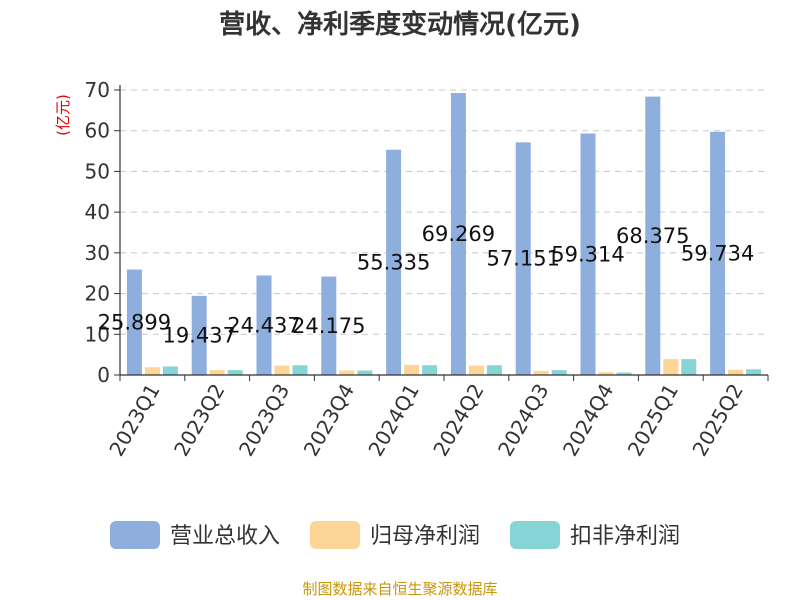 The image size is (800, 600). I want to click on data-label: 69.269, so click(458, 234).